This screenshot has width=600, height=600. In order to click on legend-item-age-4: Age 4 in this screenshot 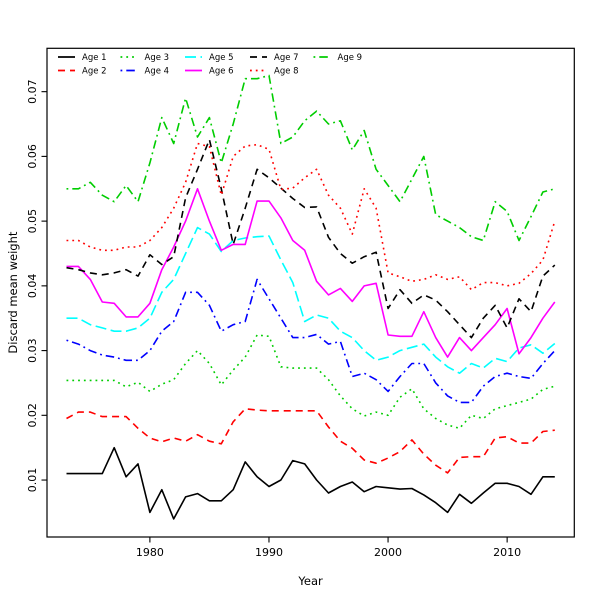, I will do `click(145, 72)`.